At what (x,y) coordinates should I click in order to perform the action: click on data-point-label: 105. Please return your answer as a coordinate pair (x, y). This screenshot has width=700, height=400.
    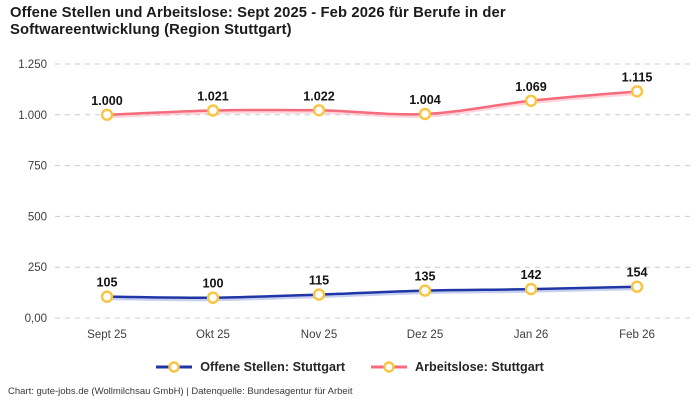
    Looking at the image, I should click on (106, 283).